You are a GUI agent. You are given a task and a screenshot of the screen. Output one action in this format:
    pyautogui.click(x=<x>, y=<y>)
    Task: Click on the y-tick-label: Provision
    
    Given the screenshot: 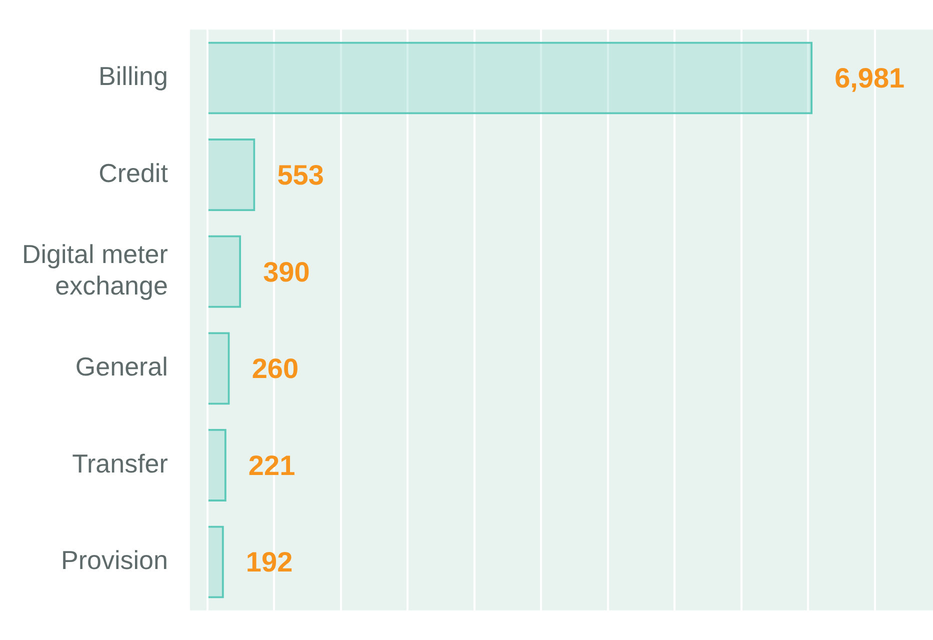 What is the action you would take?
    pyautogui.click(x=114, y=560)
    